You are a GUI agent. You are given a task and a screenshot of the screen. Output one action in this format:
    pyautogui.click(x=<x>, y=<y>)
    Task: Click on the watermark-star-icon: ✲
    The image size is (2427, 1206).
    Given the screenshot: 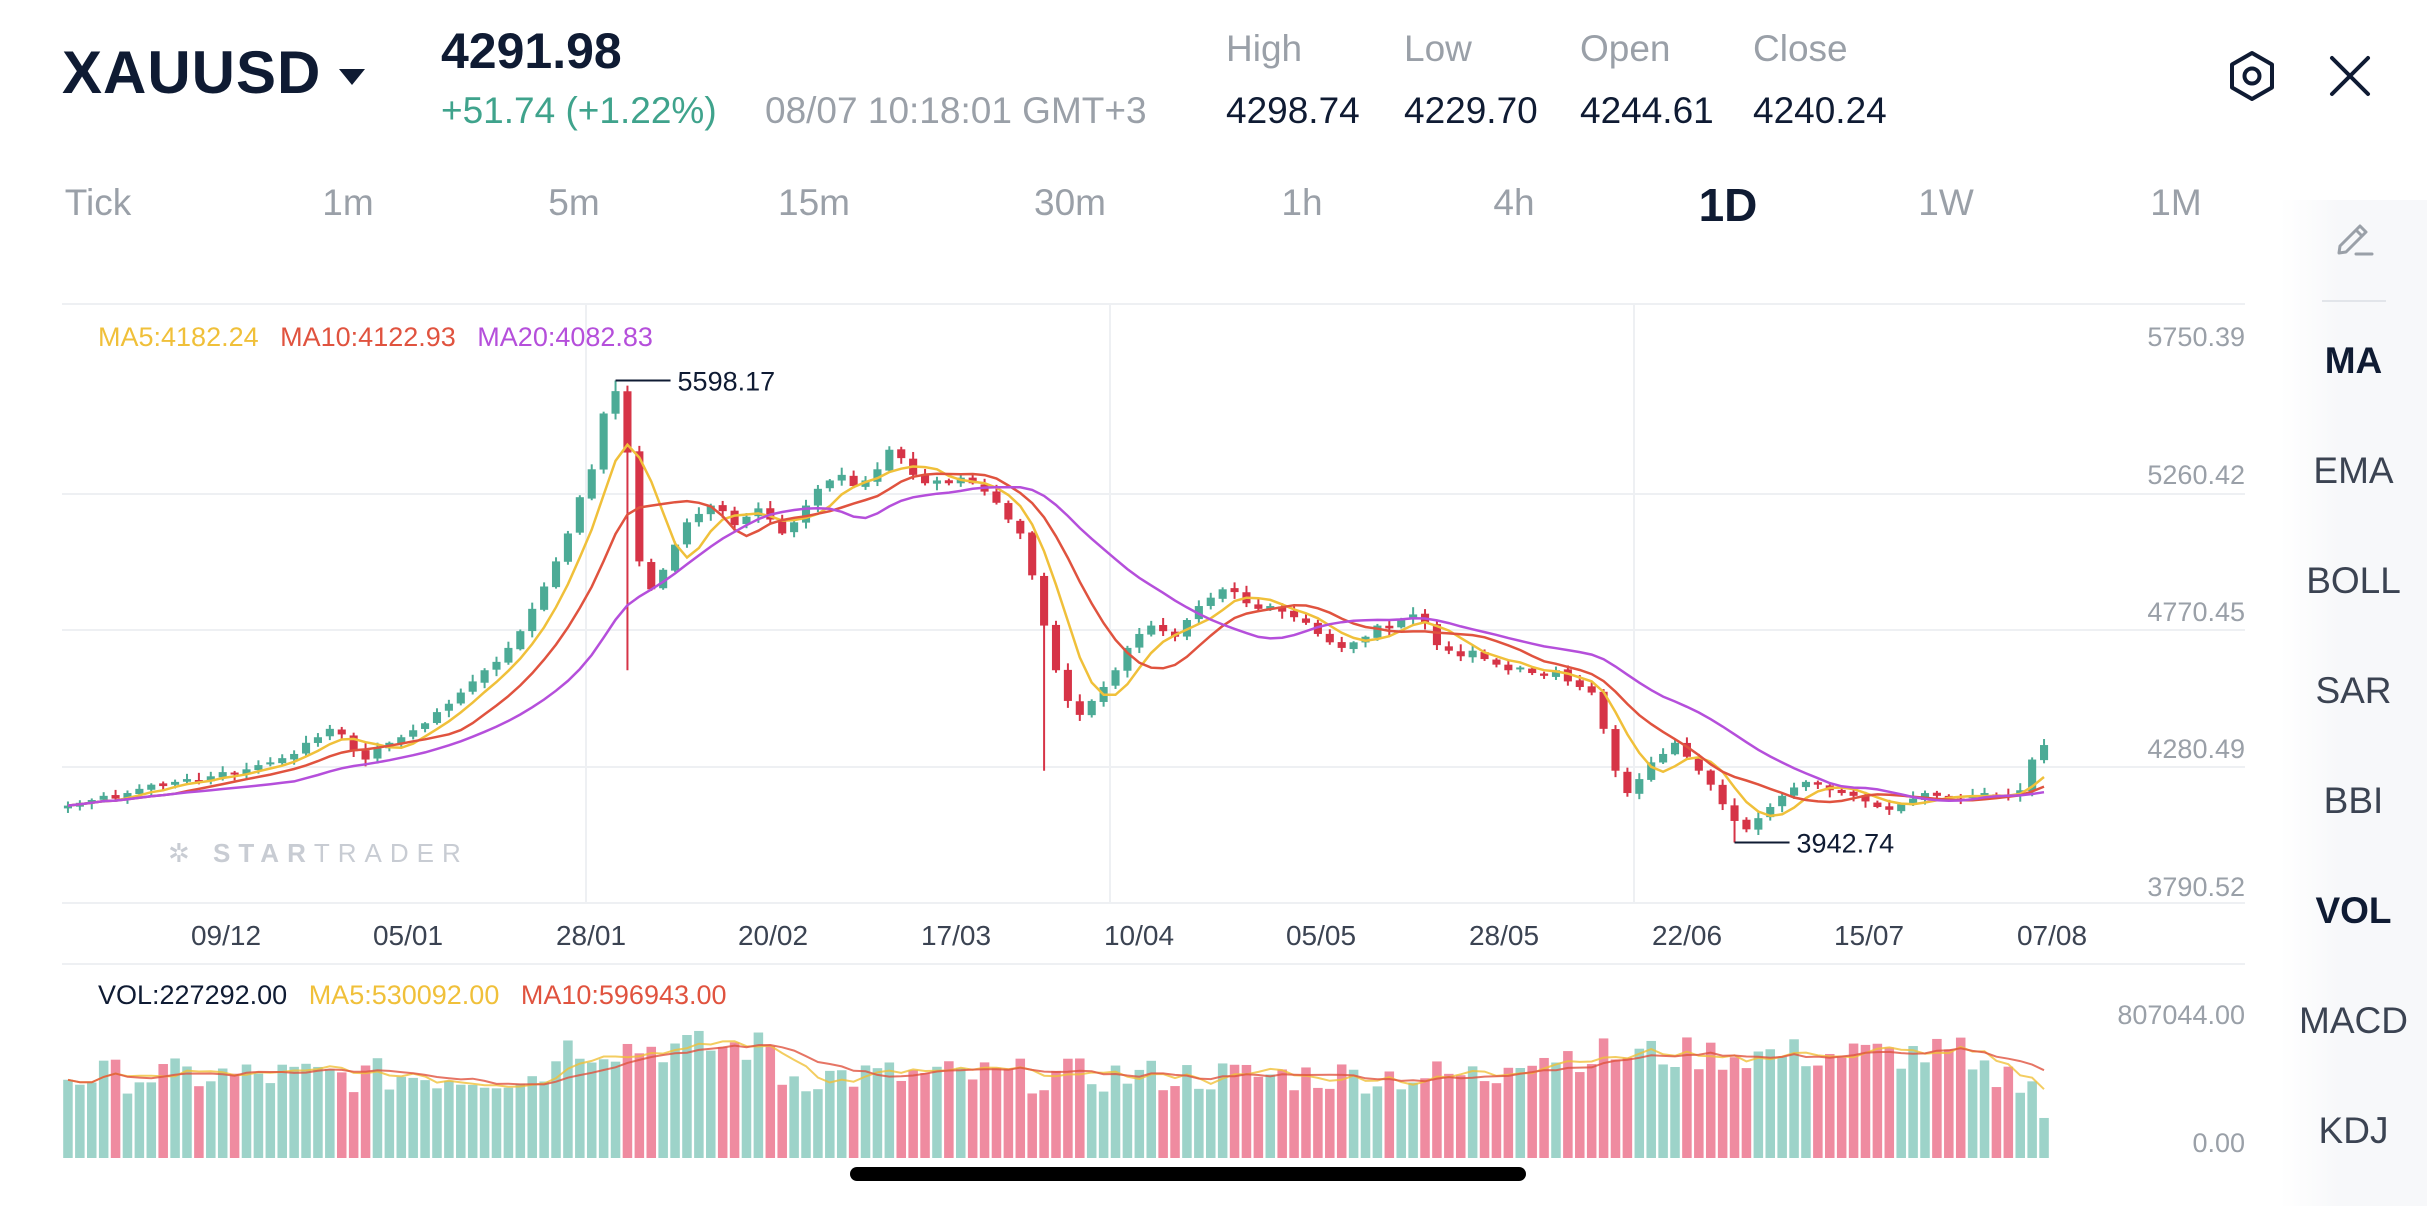 What is the action you would take?
    pyautogui.click(x=191, y=853)
    